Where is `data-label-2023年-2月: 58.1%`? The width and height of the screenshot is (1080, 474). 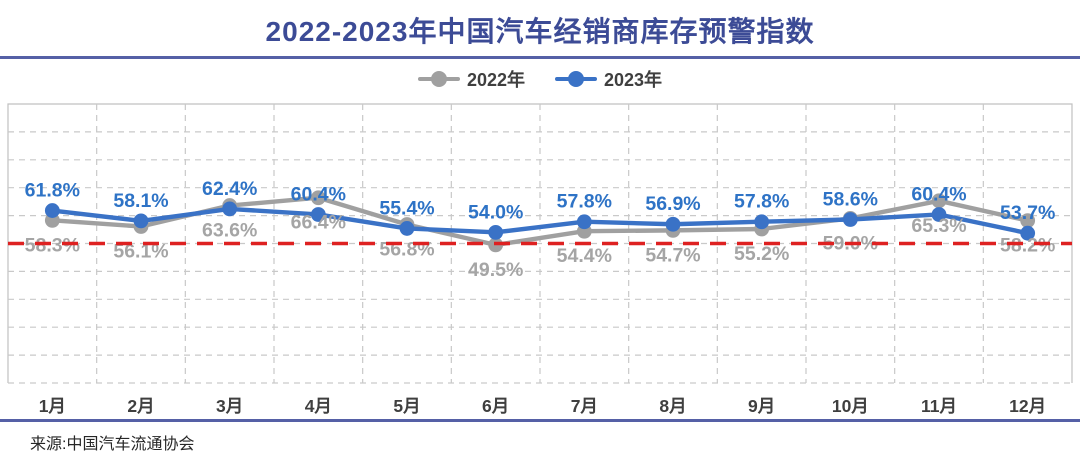 data-label-2023年-2月: 58.1% is located at coordinates (140, 201).